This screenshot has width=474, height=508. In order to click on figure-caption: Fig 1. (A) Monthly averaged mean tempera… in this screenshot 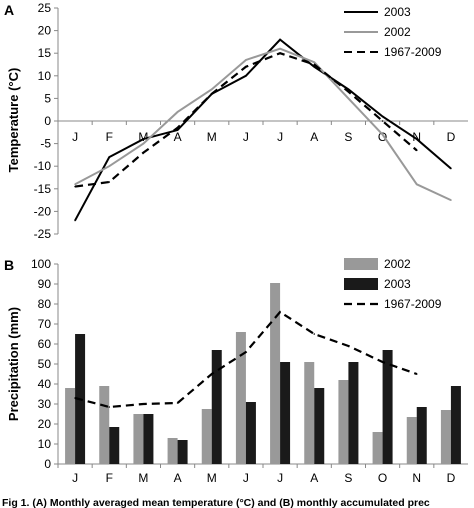, I will do `click(216, 502)`.